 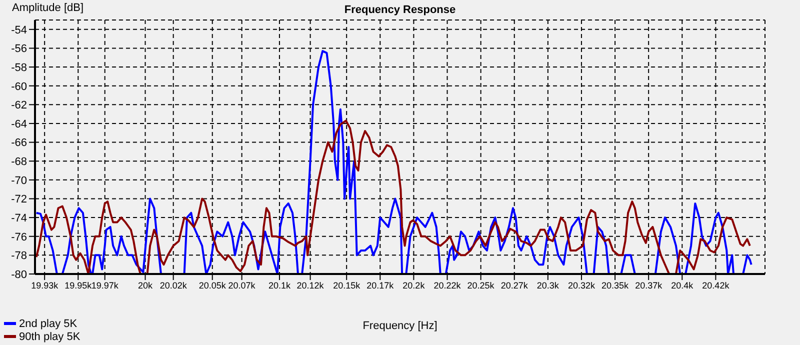 What do you see at coordinates (310, 285) in the screenshot?
I see `x-tick-label: 20.12k` at bounding box center [310, 285].